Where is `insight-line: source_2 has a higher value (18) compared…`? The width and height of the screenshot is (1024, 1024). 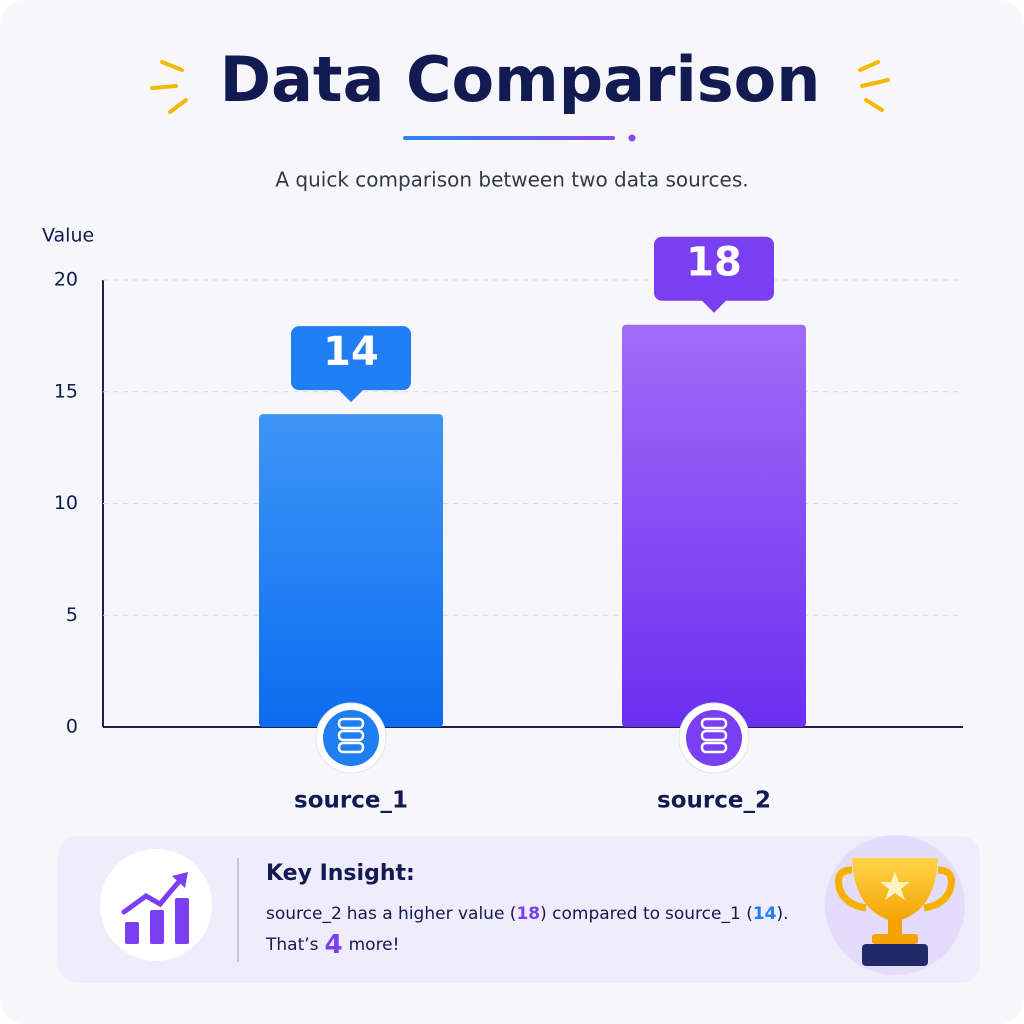 insight-line: source_2 has a higher value (18) compared… is located at coordinates (527, 914).